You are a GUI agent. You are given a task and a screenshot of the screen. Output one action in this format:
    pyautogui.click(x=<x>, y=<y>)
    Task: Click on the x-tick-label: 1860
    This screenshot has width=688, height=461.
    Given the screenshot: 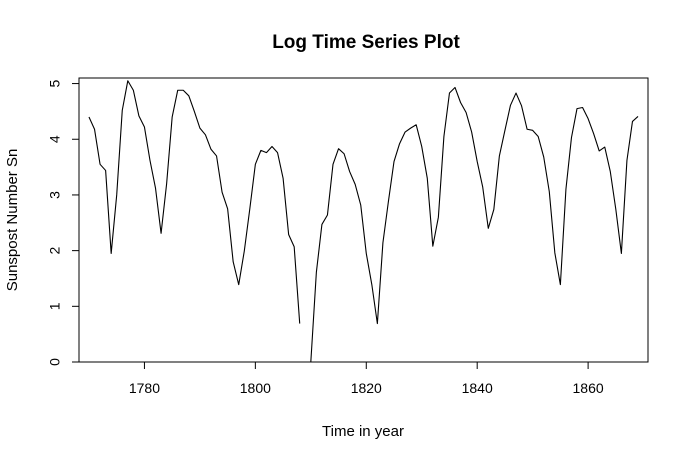 What is the action you would take?
    pyautogui.click(x=588, y=388)
    